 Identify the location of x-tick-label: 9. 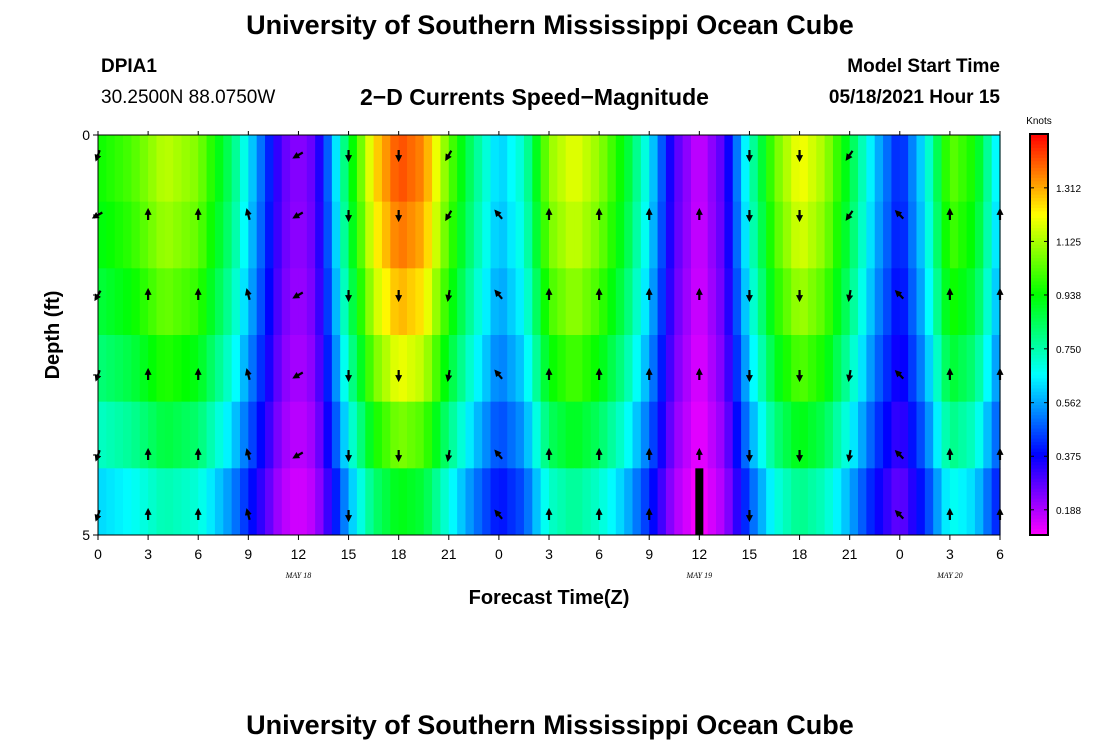
(248, 554).